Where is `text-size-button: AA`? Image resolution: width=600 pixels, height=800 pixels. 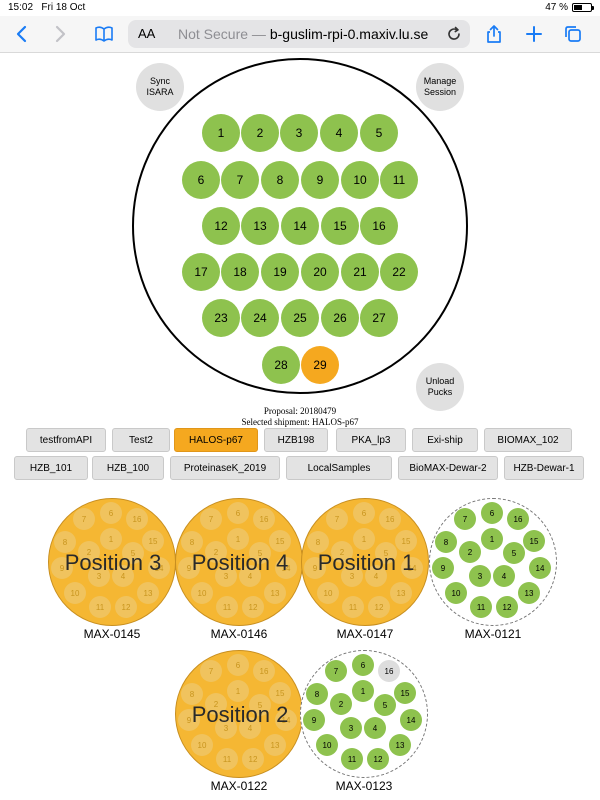
text-size-button: AA is located at coordinates (147, 33).